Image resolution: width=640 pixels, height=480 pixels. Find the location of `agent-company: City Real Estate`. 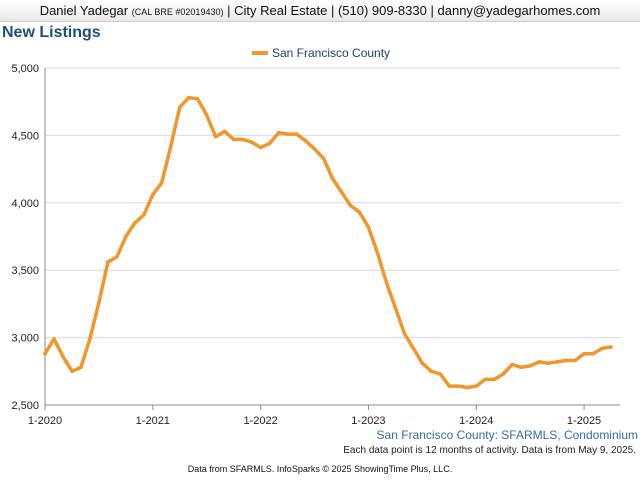

agent-company: City Real Estate is located at coordinates (281, 10).